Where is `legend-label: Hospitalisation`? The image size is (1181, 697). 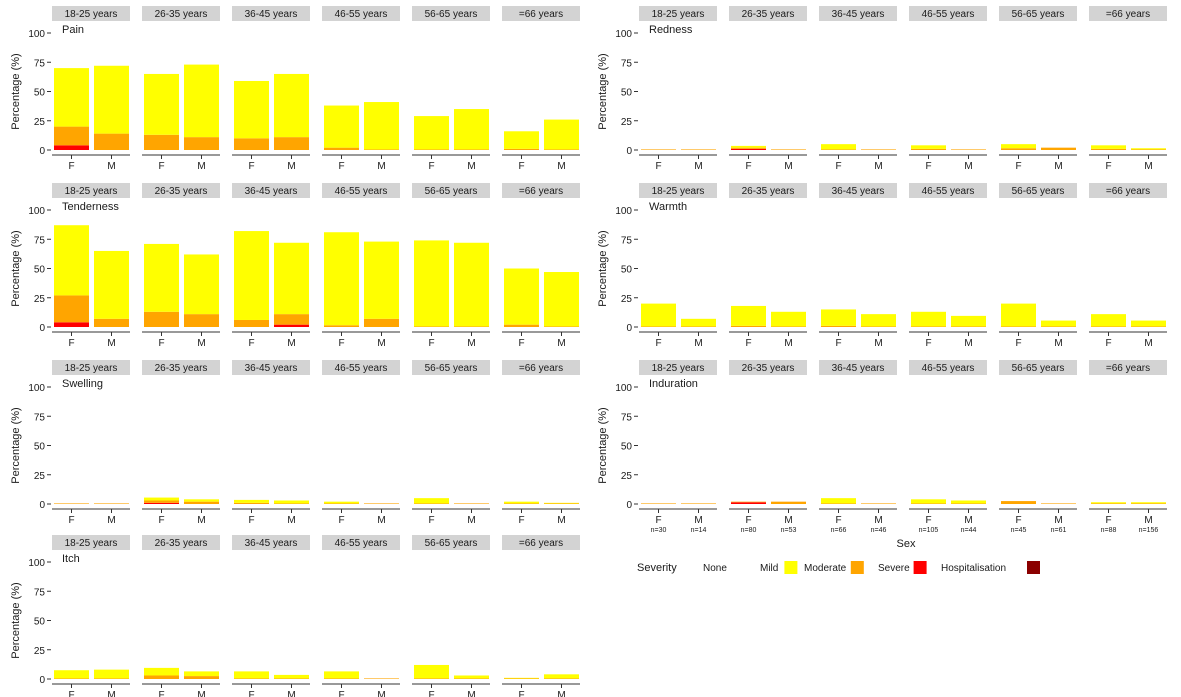
legend-label: Hospitalisation is located at coordinates (973, 568).